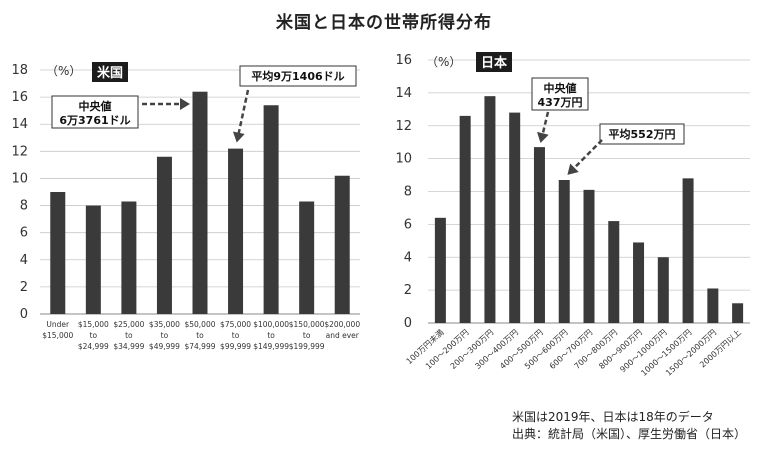 Image resolution: width=768 pixels, height=451 pixels. What do you see at coordinates (199, 324) in the screenshot?
I see `x-tick-line: $50,000` at bounding box center [199, 324].